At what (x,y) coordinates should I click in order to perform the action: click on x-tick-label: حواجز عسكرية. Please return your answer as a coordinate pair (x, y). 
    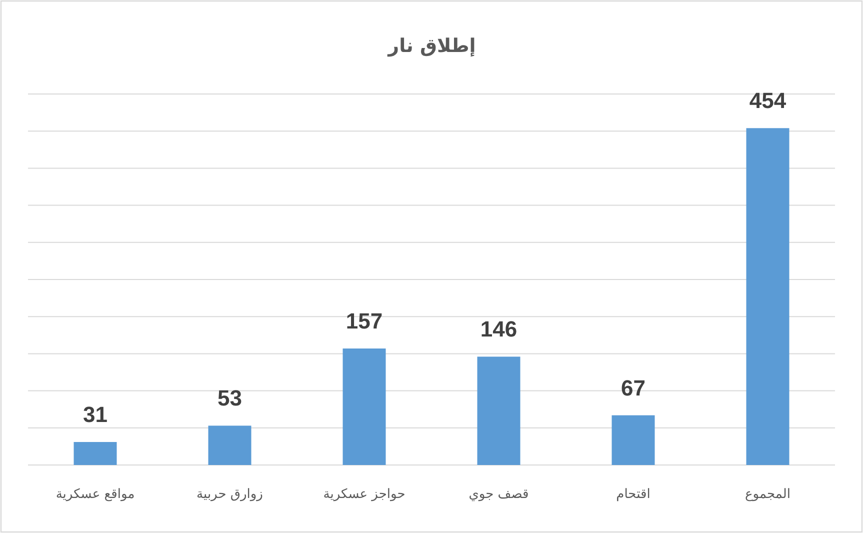
    Looking at the image, I should click on (364, 494).